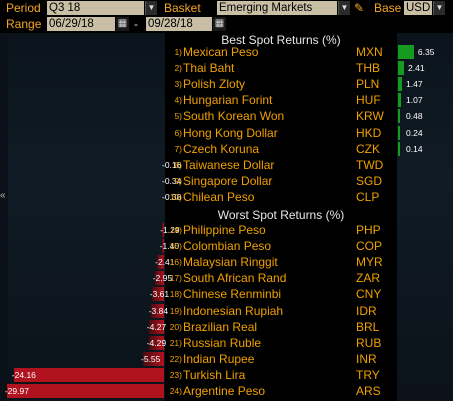  What do you see at coordinates (16, 391) in the screenshot?
I see `return-value: -29.97` at bounding box center [16, 391].